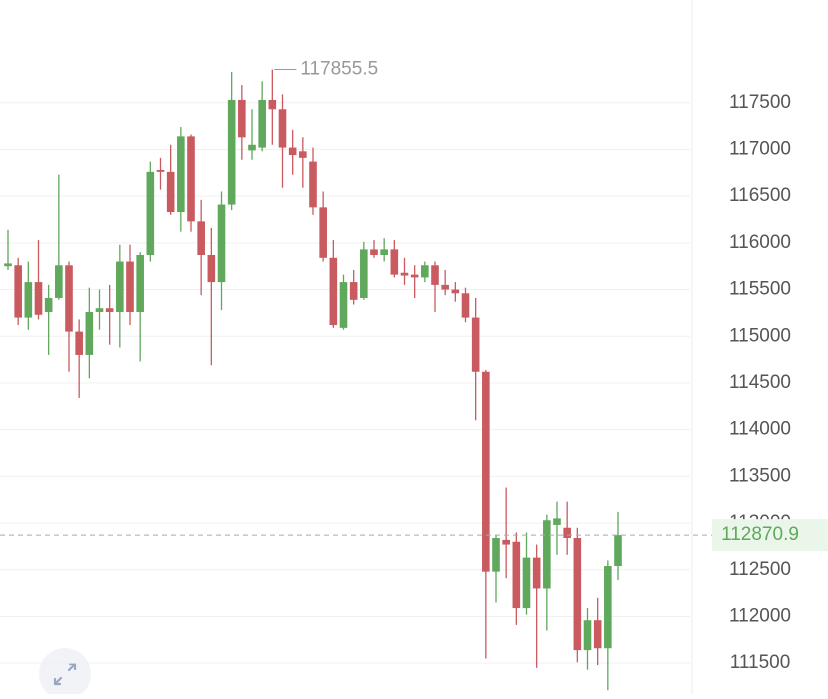  Describe the element at coordinates (760, 289) in the screenshot. I see `y-tick-label: 115500` at that location.